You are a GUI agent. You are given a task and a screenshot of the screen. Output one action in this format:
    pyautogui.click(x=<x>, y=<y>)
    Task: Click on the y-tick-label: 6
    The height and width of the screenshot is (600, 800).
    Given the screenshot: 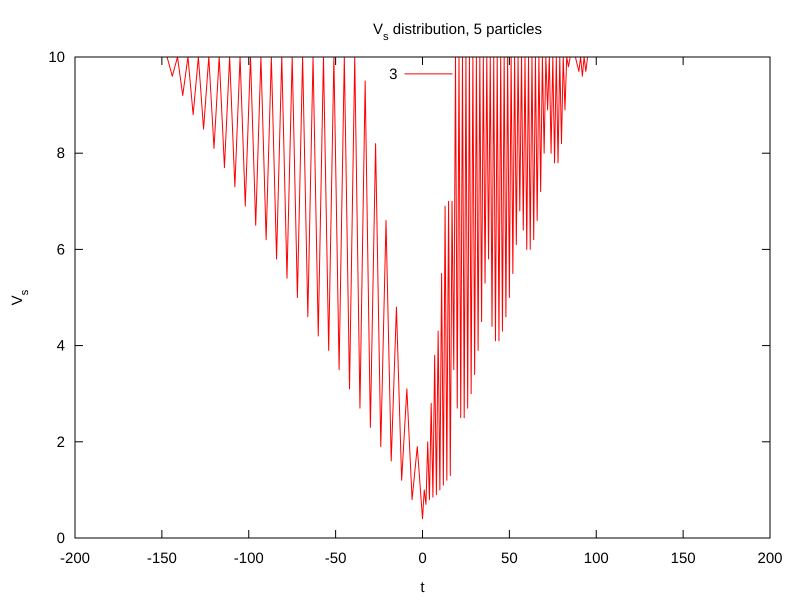 What is the action you would take?
    pyautogui.click(x=60, y=249)
    